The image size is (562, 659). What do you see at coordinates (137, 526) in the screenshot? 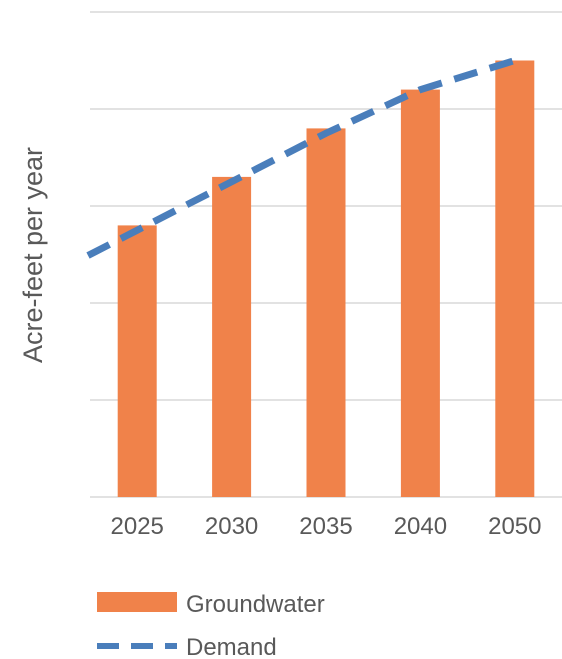
I see `x-tick-label: 2025` at bounding box center [137, 526].